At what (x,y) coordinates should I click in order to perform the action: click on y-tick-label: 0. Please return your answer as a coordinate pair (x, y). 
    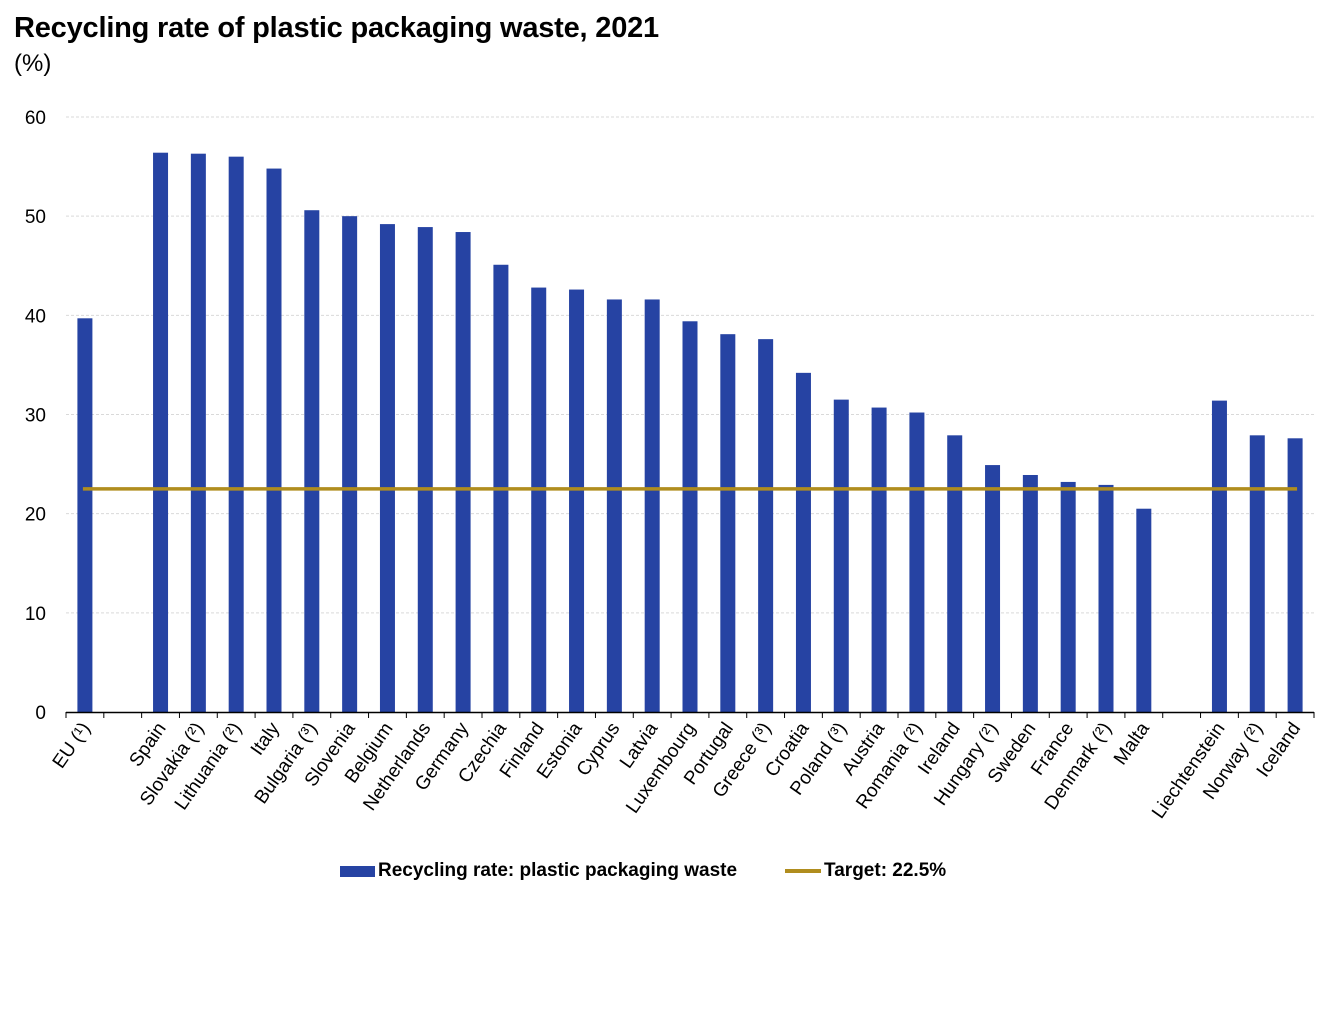
    Looking at the image, I should click on (40, 713).